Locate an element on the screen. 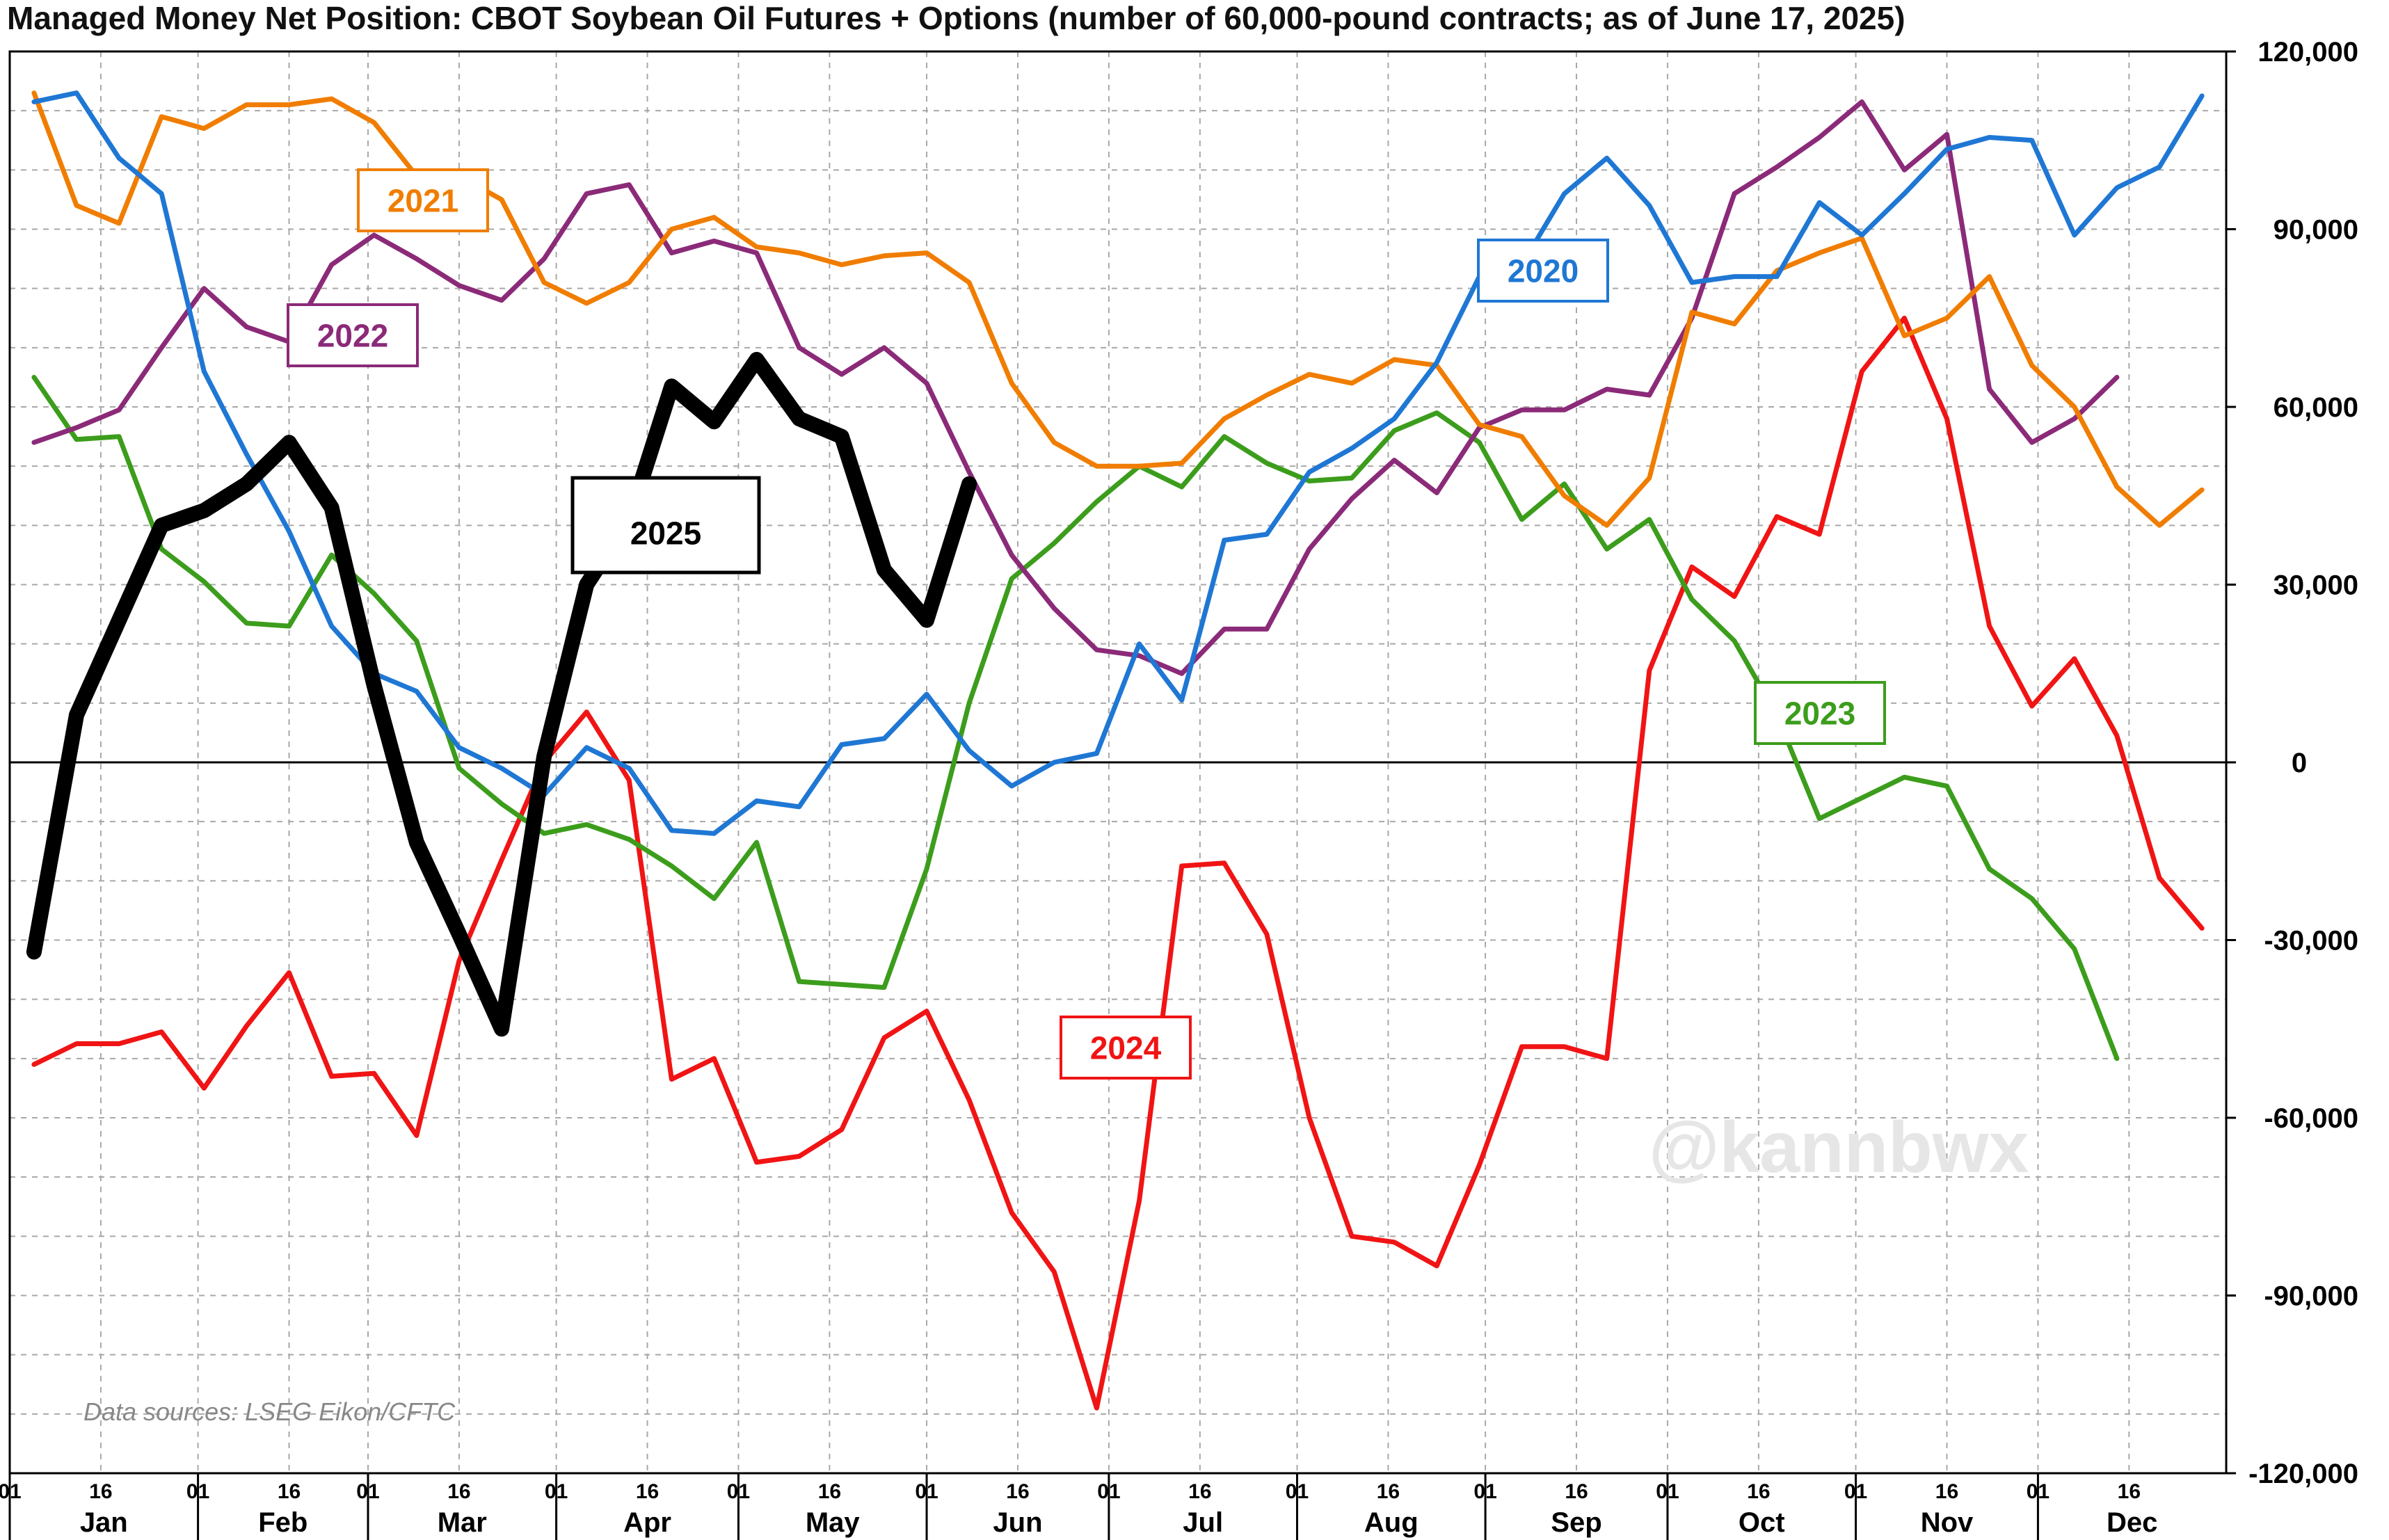  series-label-box-2020 is located at coordinates (1543, 271).